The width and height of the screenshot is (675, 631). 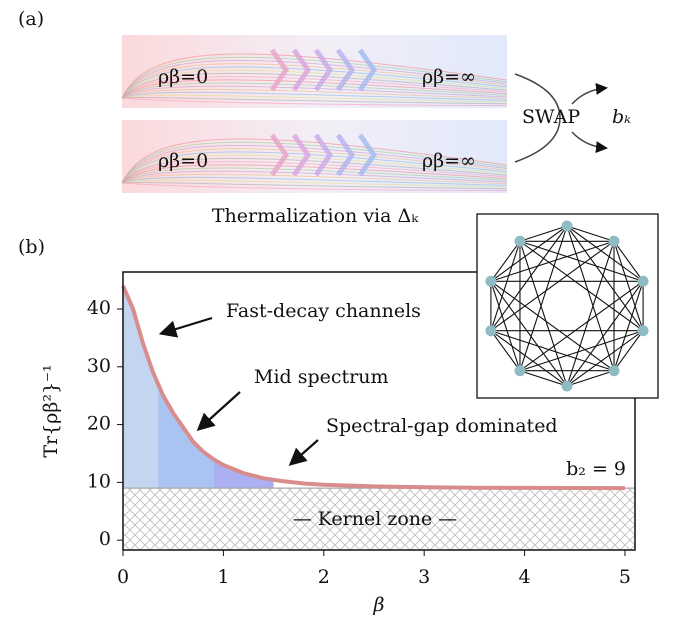 I want to click on x-tick-label: 5, so click(x=625, y=577).